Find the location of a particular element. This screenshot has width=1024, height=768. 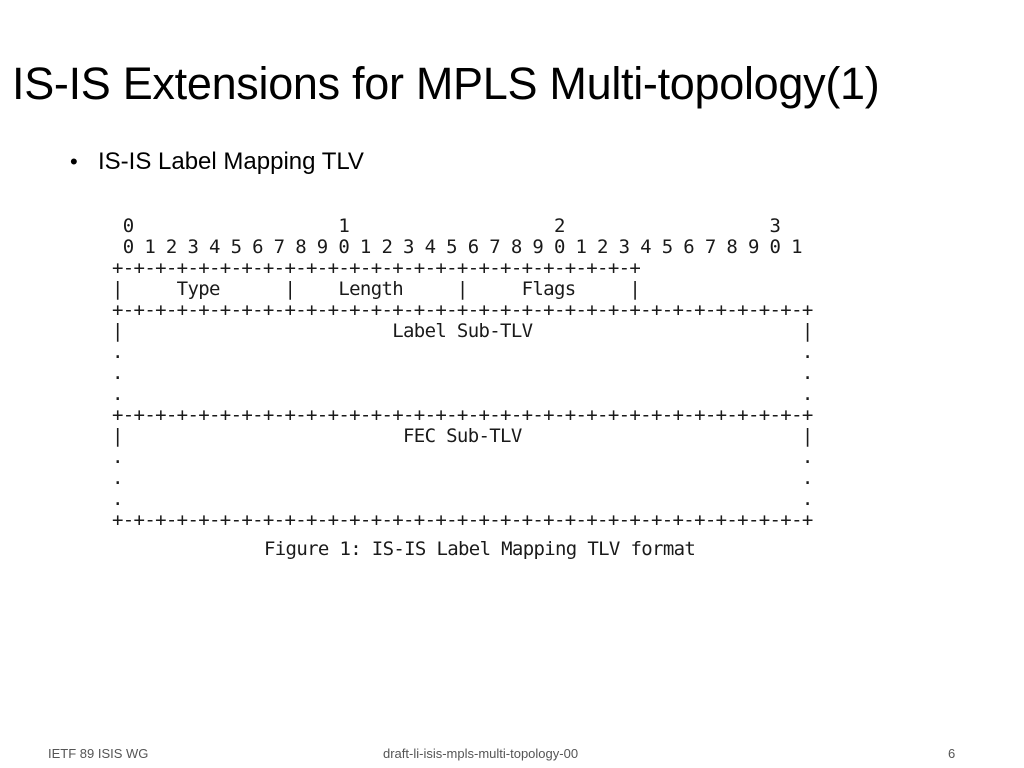

footer-draft-name: draft-li-isis-mpls-multi-topology-00 is located at coordinates (481, 753).